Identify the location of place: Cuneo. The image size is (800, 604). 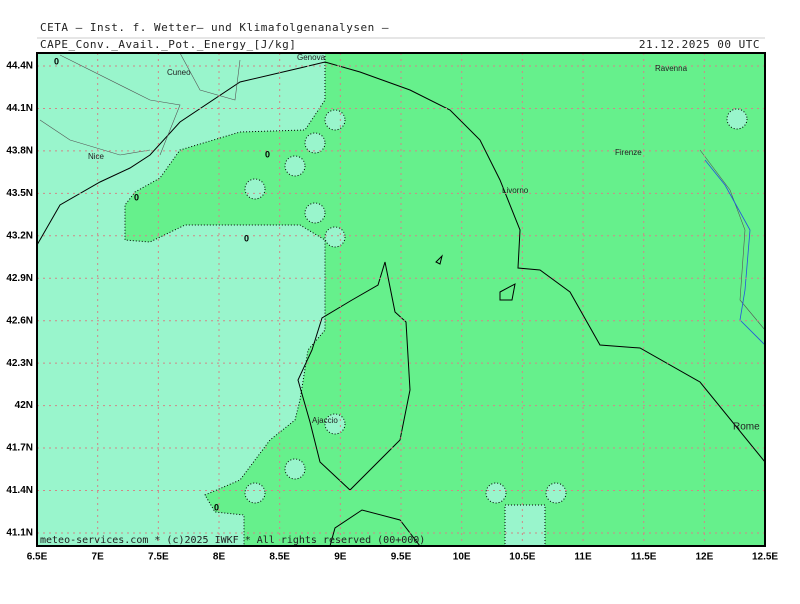
(179, 72).